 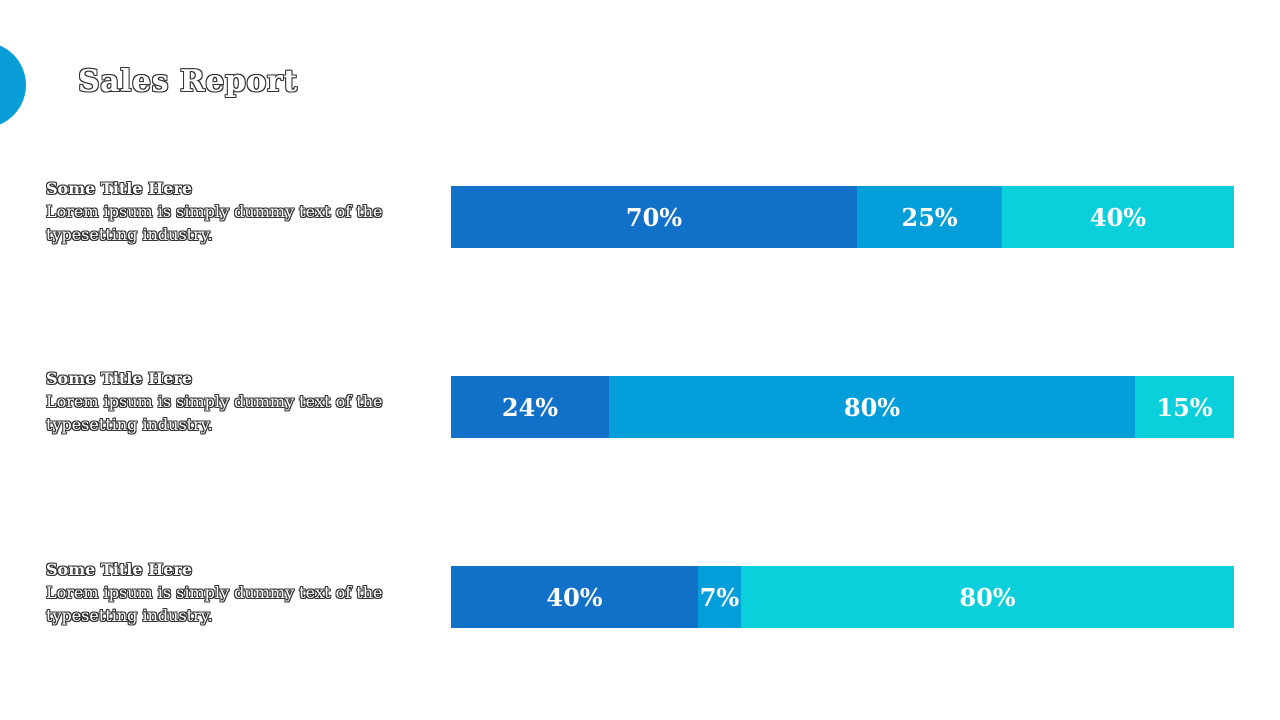 I want to click on corner-accent-shape, so click(x=13, y=85).